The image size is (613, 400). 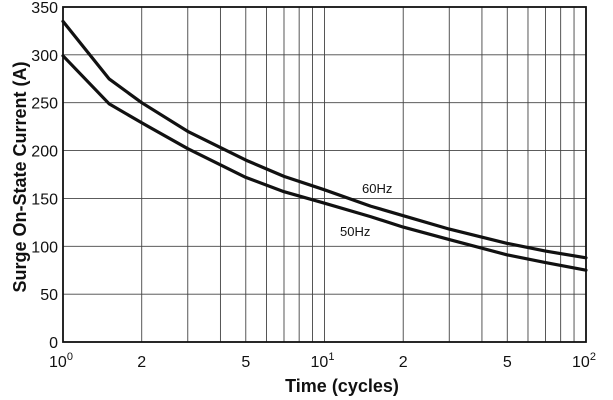 What do you see at coordinates (342, 386) in the screenshot?
I see `x-axis-label: Time (cycles)` at bounding box center [342, 386].